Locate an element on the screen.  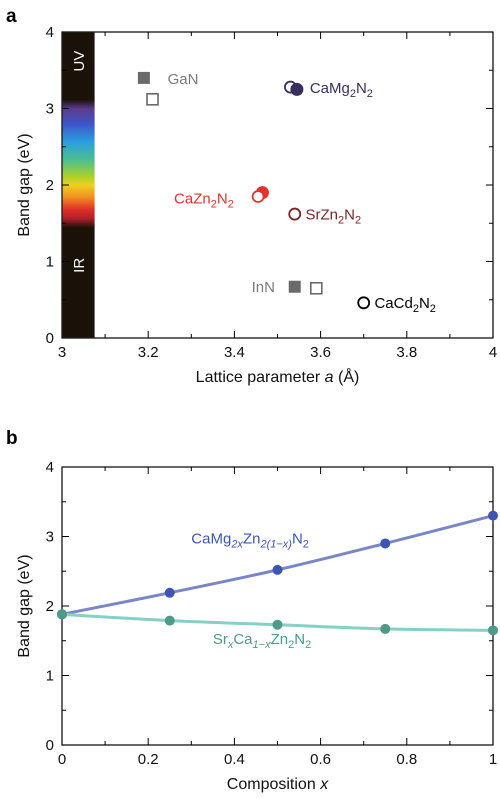
panel-a-label: a is located at coordinates (11, 16).